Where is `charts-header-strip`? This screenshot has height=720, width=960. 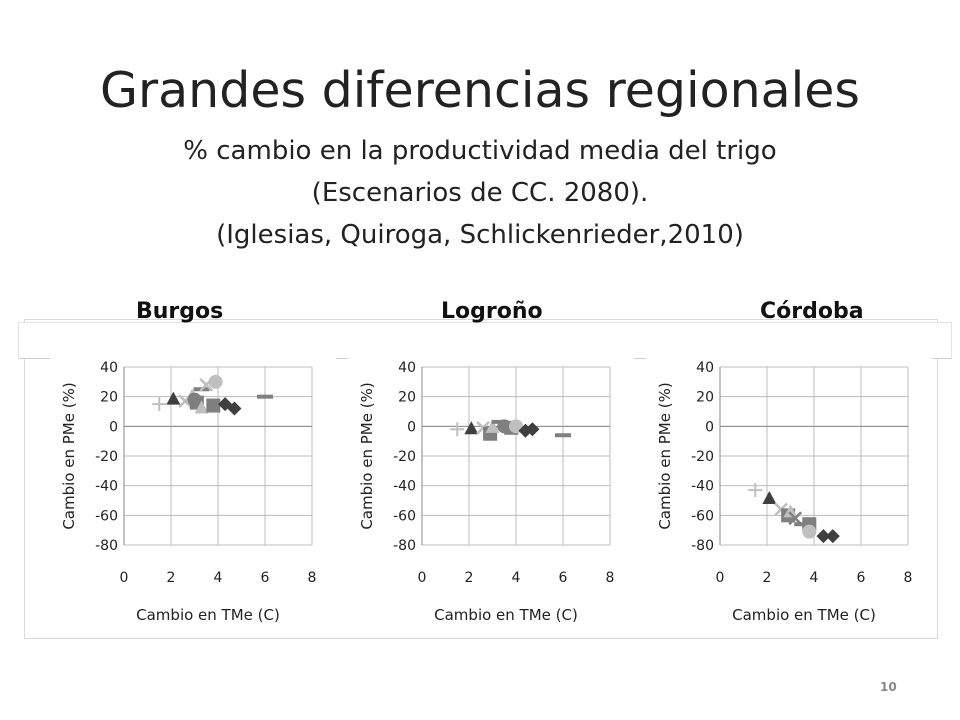
charts-header-strip is located at coordinates (485, 340).